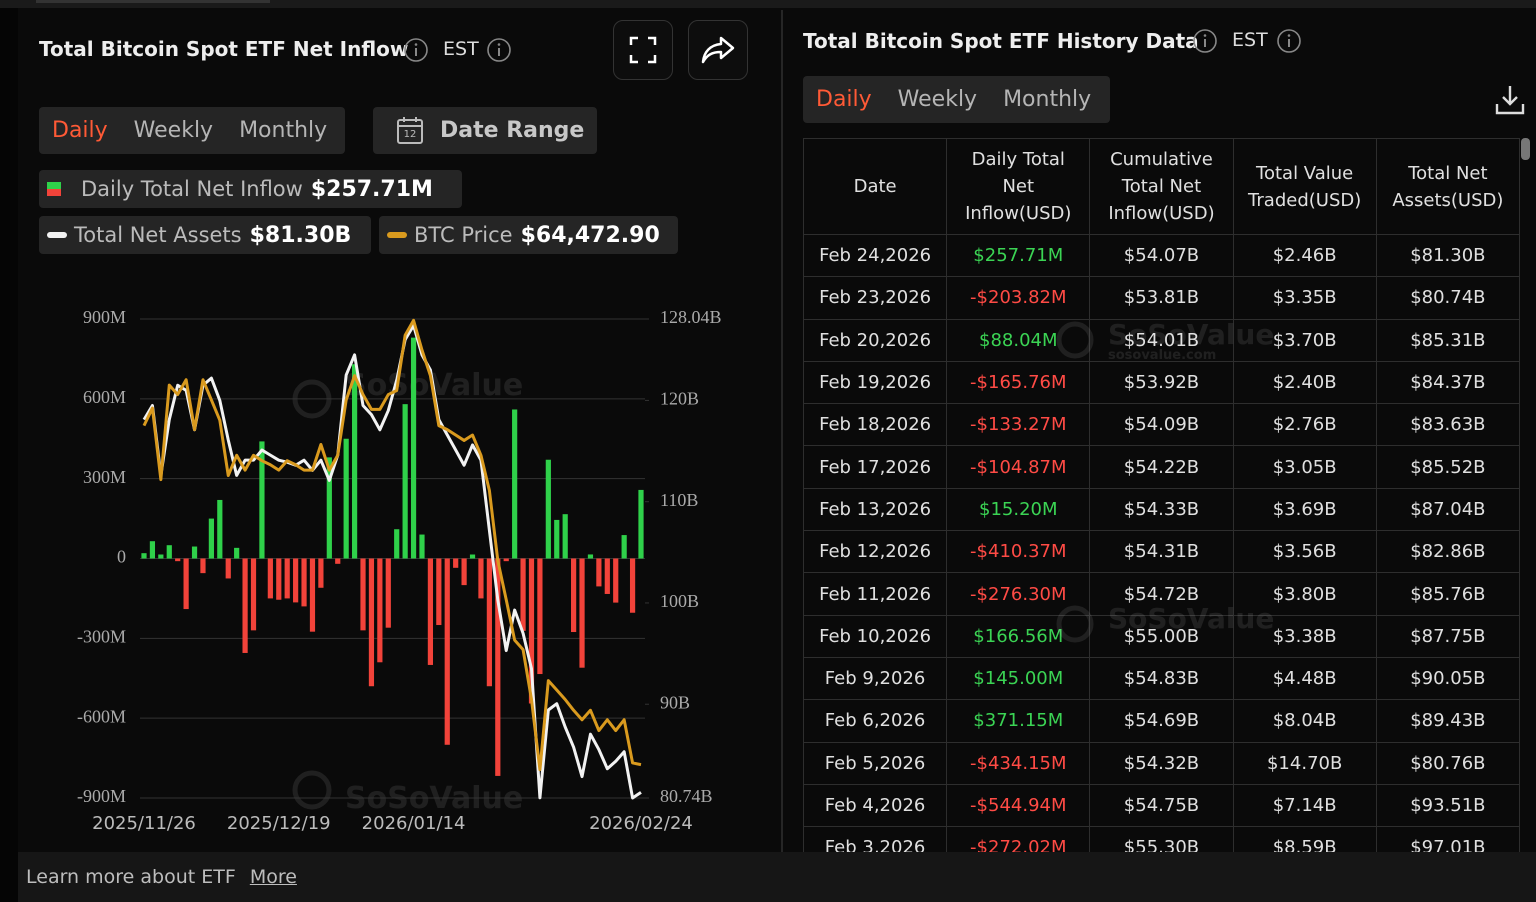  What do you see at coordinates (101, 796) in the screenshot?
I see `y-tick-label: -900M` at bounding box center [101, 796].